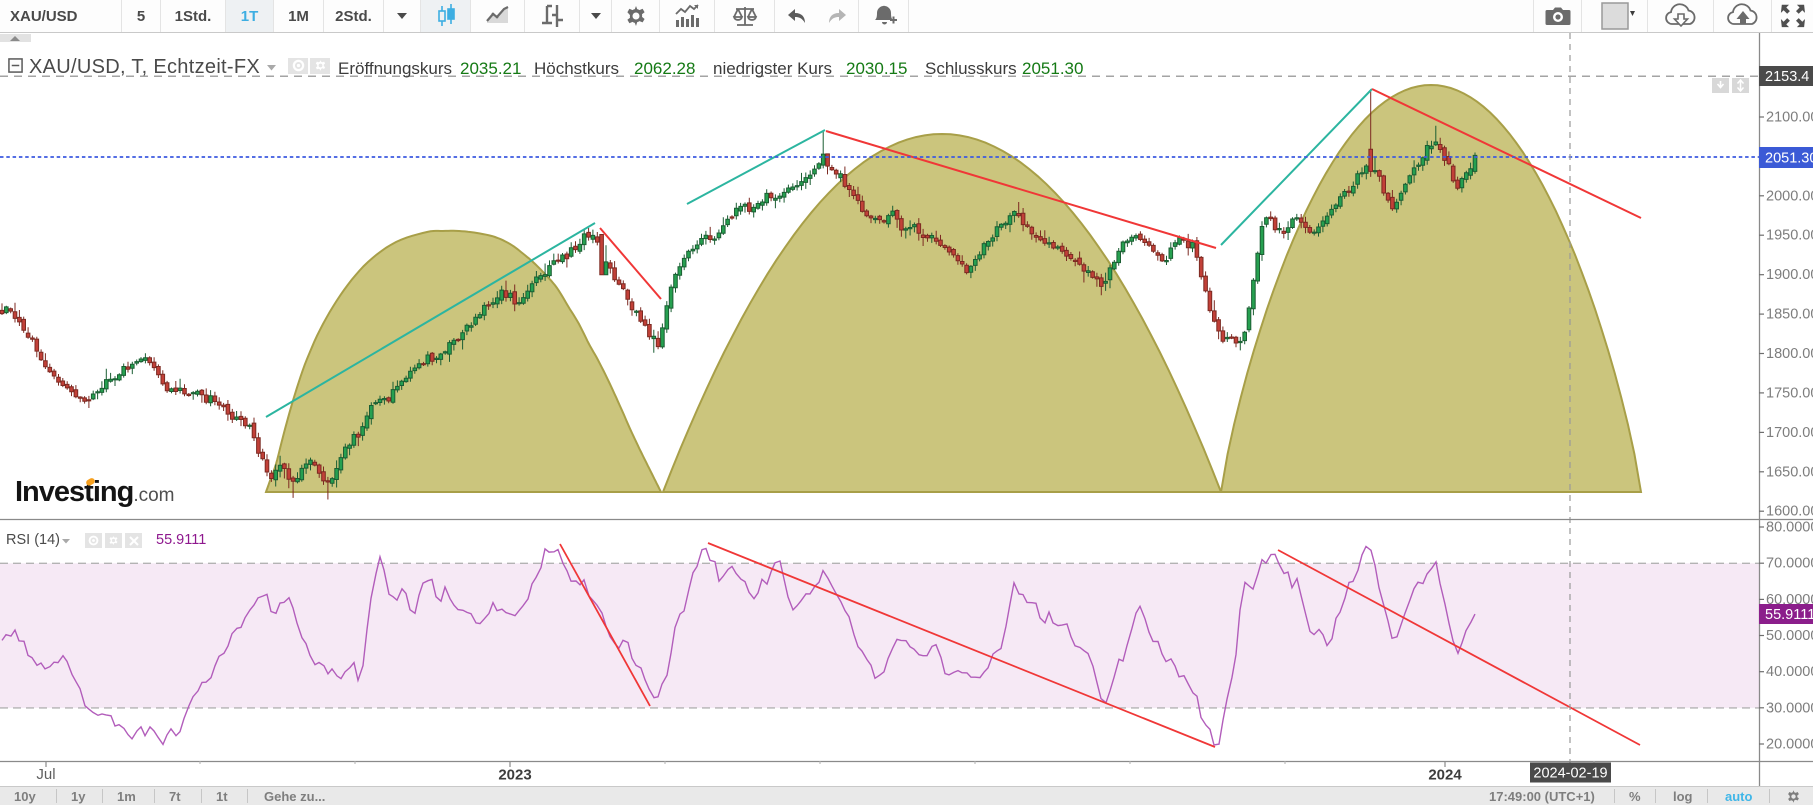 The height and width of the screenshot is (805, 1813). I want to click on svg-text: 30.0000, so click(1789, 708).